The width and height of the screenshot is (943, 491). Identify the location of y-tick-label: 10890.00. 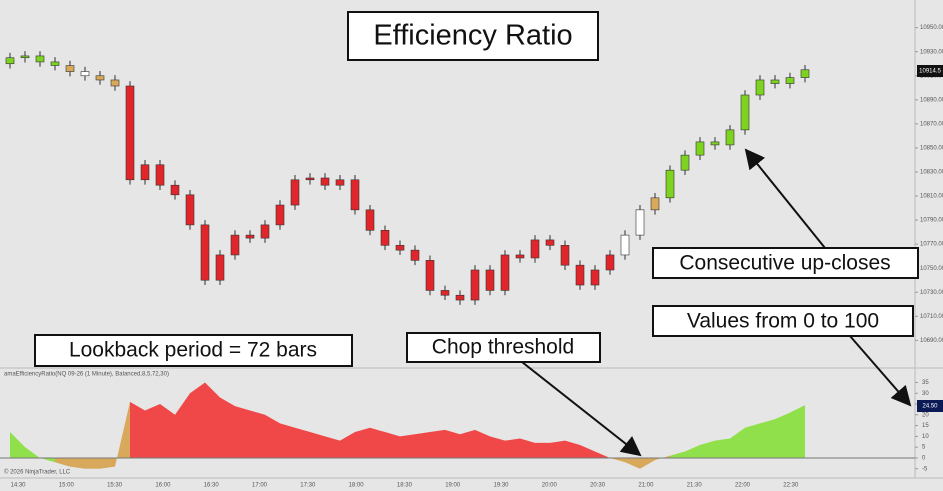
(931, 100).